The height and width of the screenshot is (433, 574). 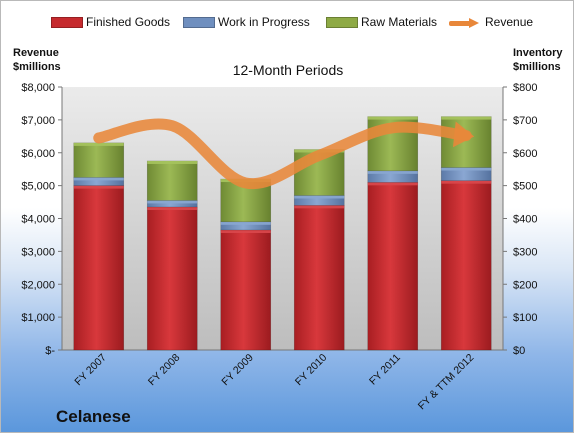 I want to click on right-axis-tick-label: $600, so click(x=525, y=154).